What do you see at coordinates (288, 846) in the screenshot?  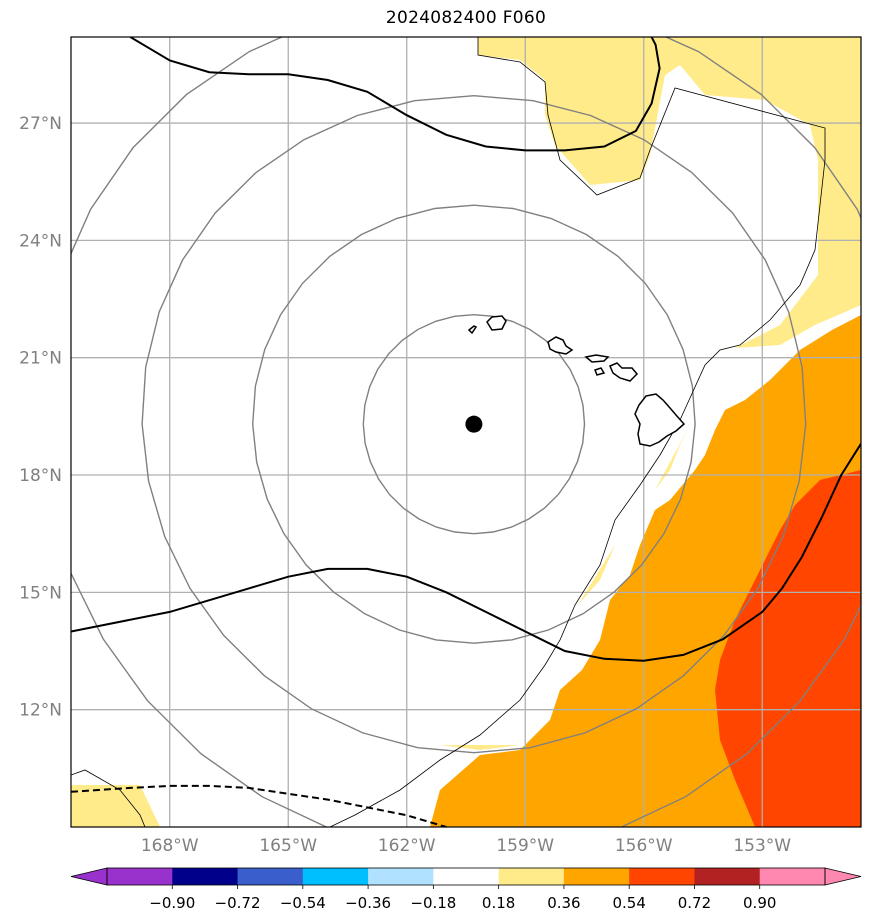 I see `lon-tick-label: 165°W` at bounding box center [288, 846].